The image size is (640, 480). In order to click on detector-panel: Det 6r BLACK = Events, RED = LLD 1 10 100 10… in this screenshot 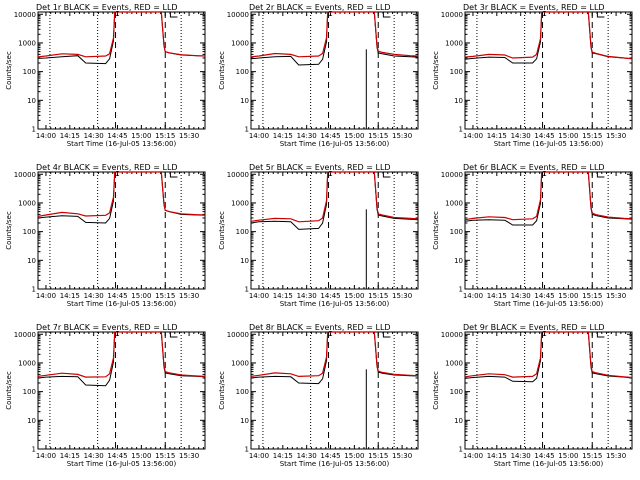, I will do `click(532, 235)`.